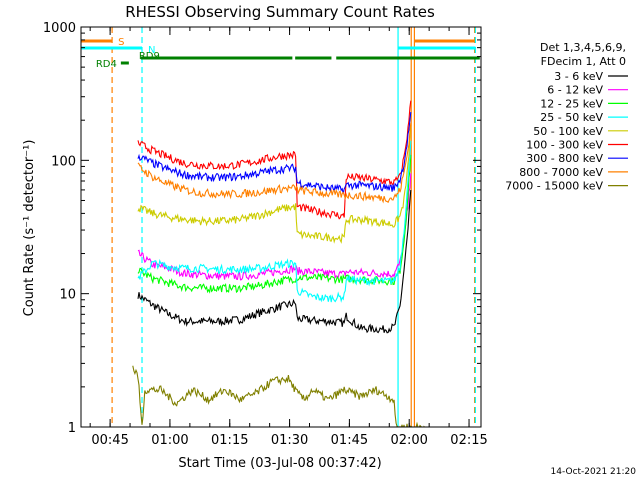 The image size is (640, 480). I want to click on legend-entry-label: 3 - 6 keV, so click(578, 76).